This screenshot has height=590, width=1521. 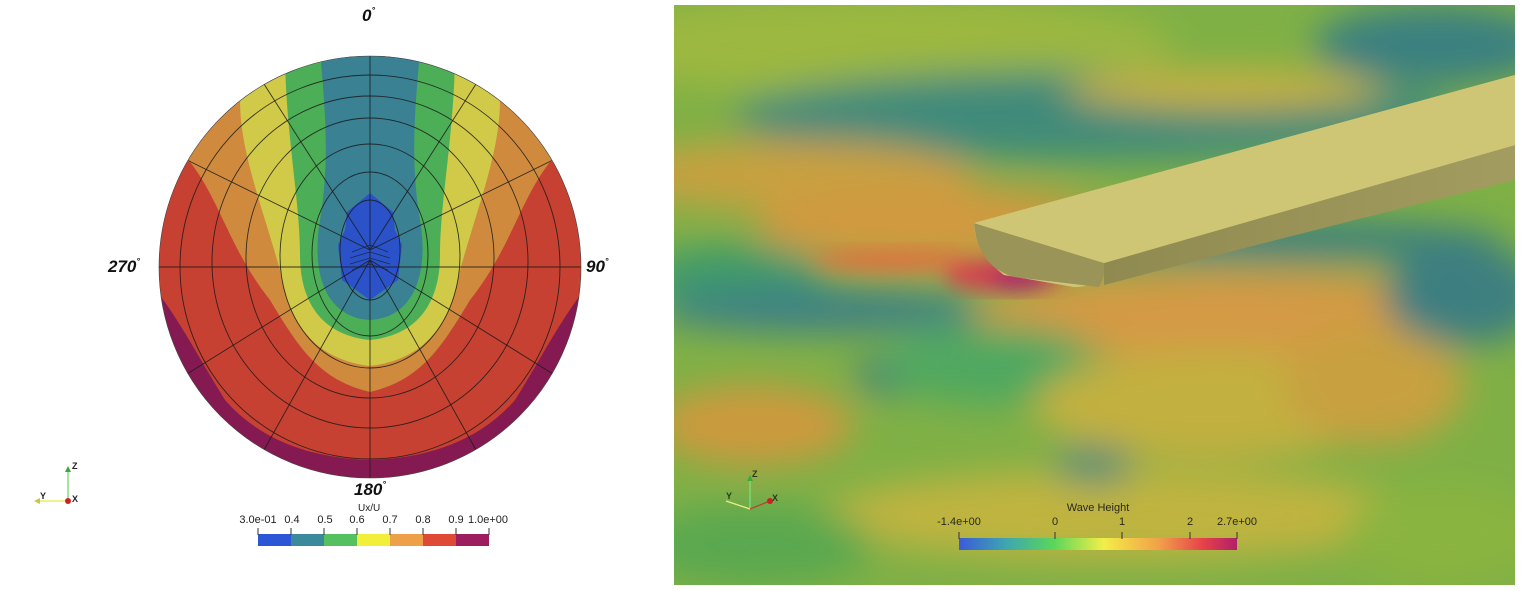 What do you see at coordinates (369, 508) in the screenshot?
I see `colorbar-title: Ux/U` at bounding box center [369, 508].